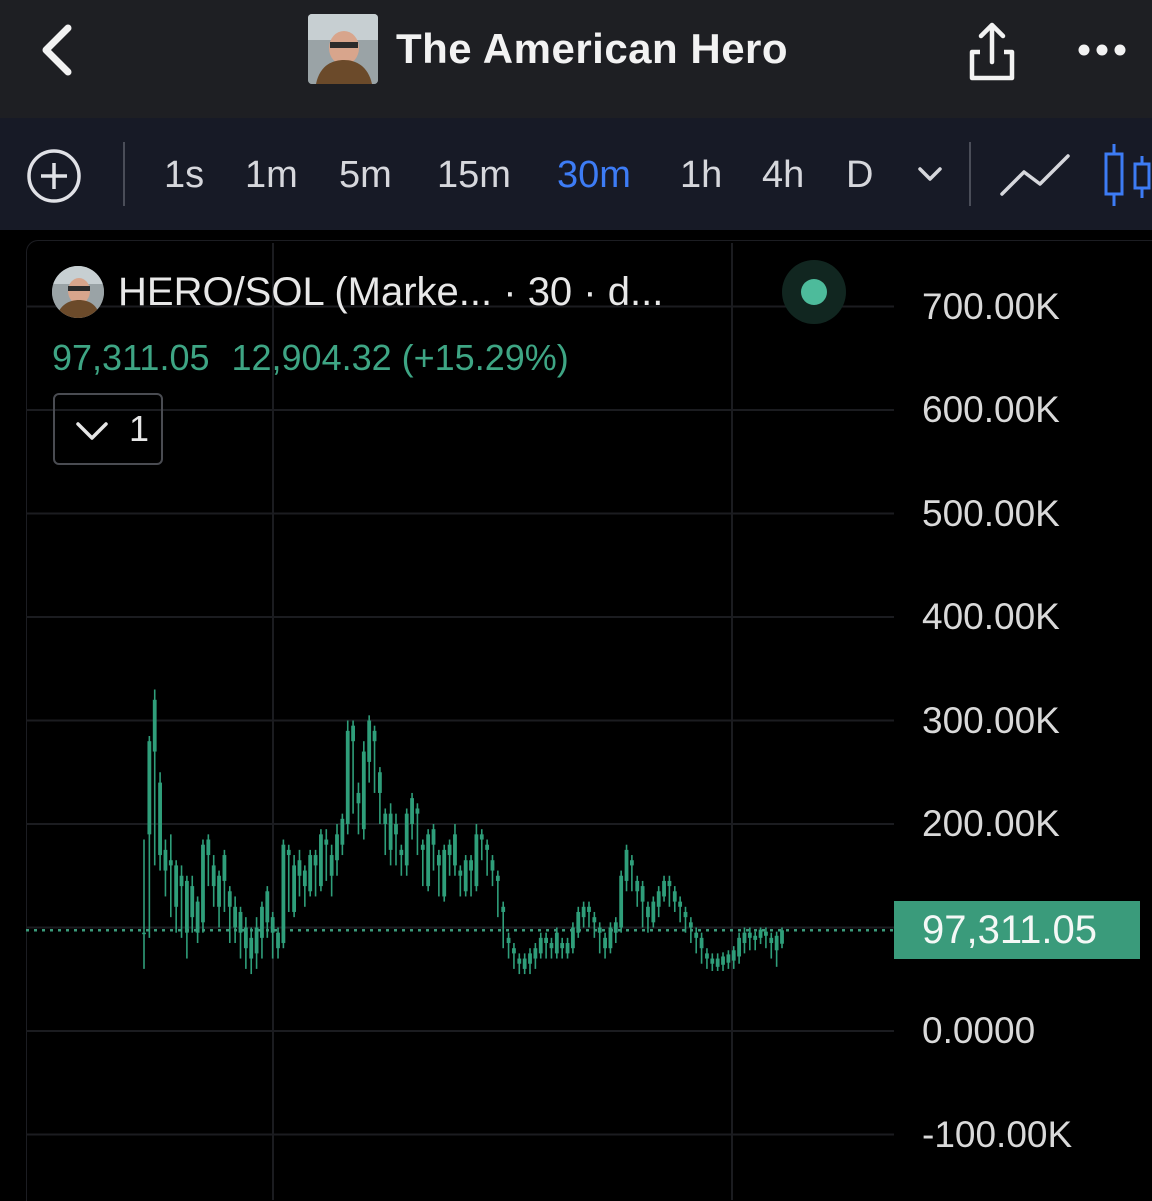  What do you see at coordinates (991, 823) in the screenshot?
I see `price-axis-tick: 200.00K` at bounding box center [991, 823].